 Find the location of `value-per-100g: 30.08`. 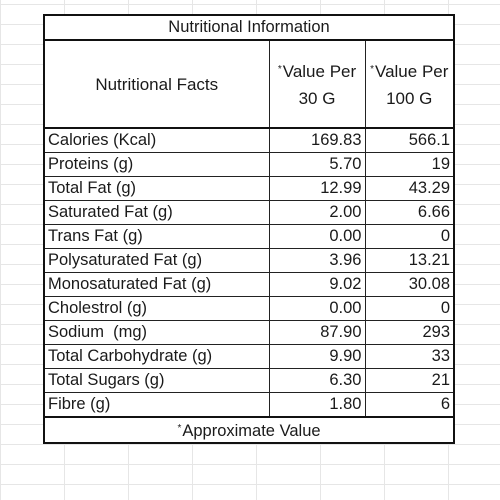

value-per-100g: 30.08 is located at coordinates (409, 284).